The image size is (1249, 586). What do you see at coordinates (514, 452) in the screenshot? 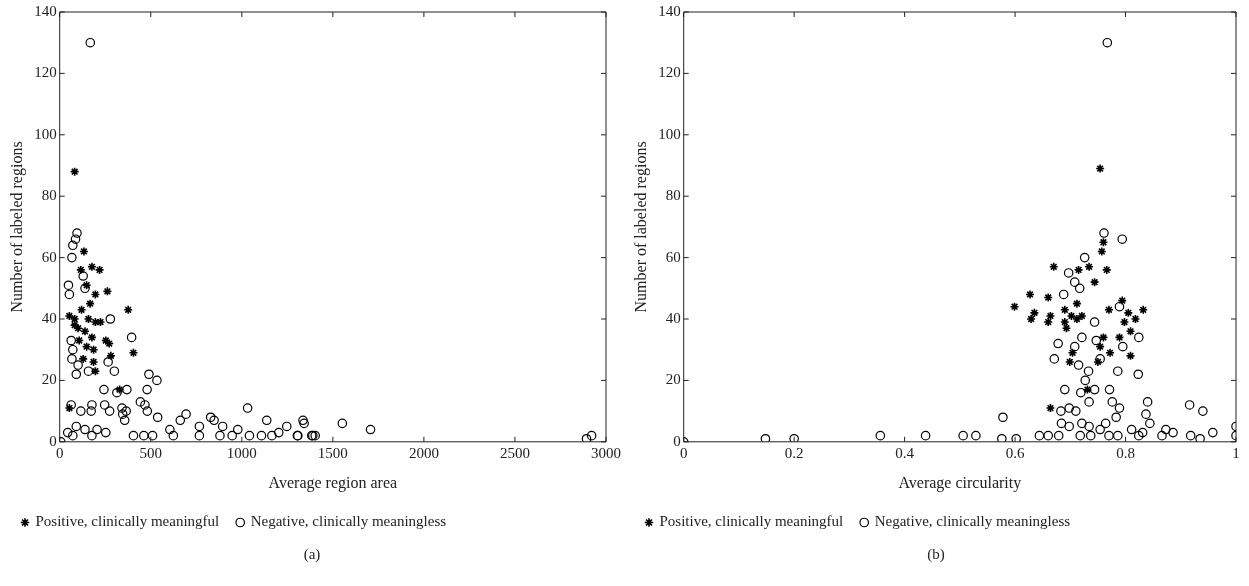
I see `x-tick-label: 2500` at bounding box center [514, 452].